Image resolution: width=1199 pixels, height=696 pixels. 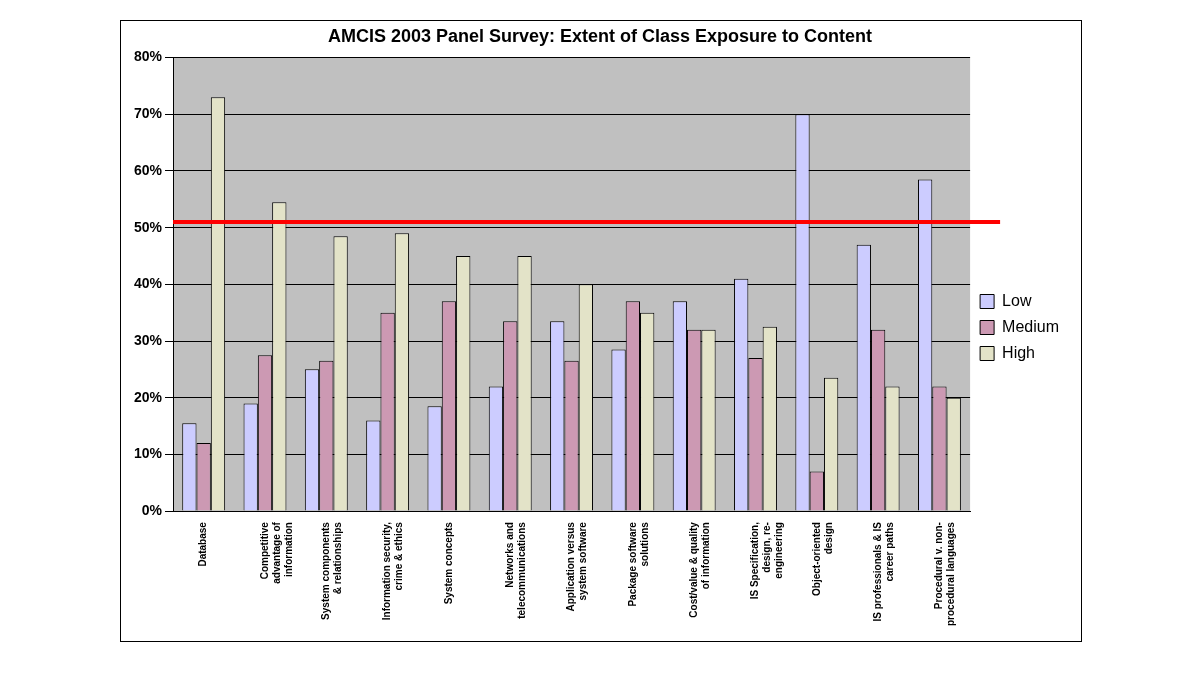 I want to click on x-tick-label: Competitive advantage of information, so click(x=276, y=552).